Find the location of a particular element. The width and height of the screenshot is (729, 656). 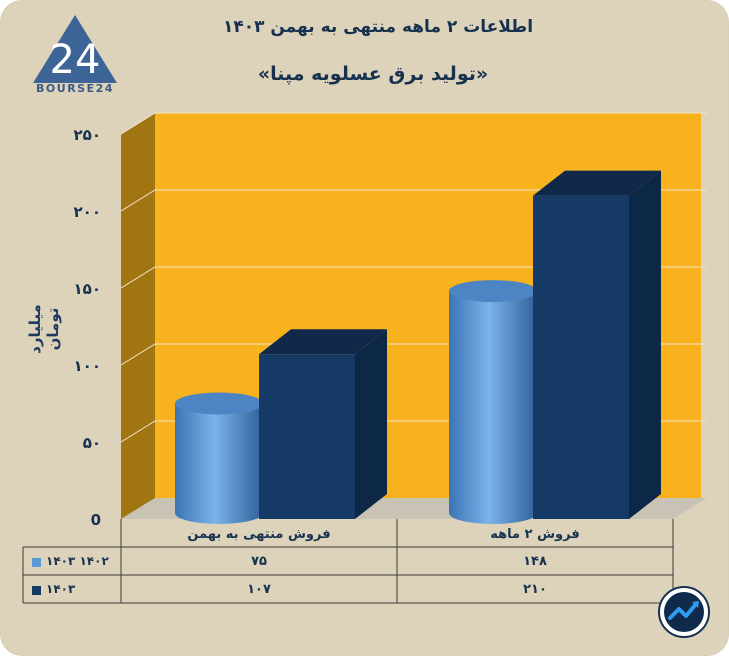

y-tick-label: ۵۰ is located at coordinates (92, 443).